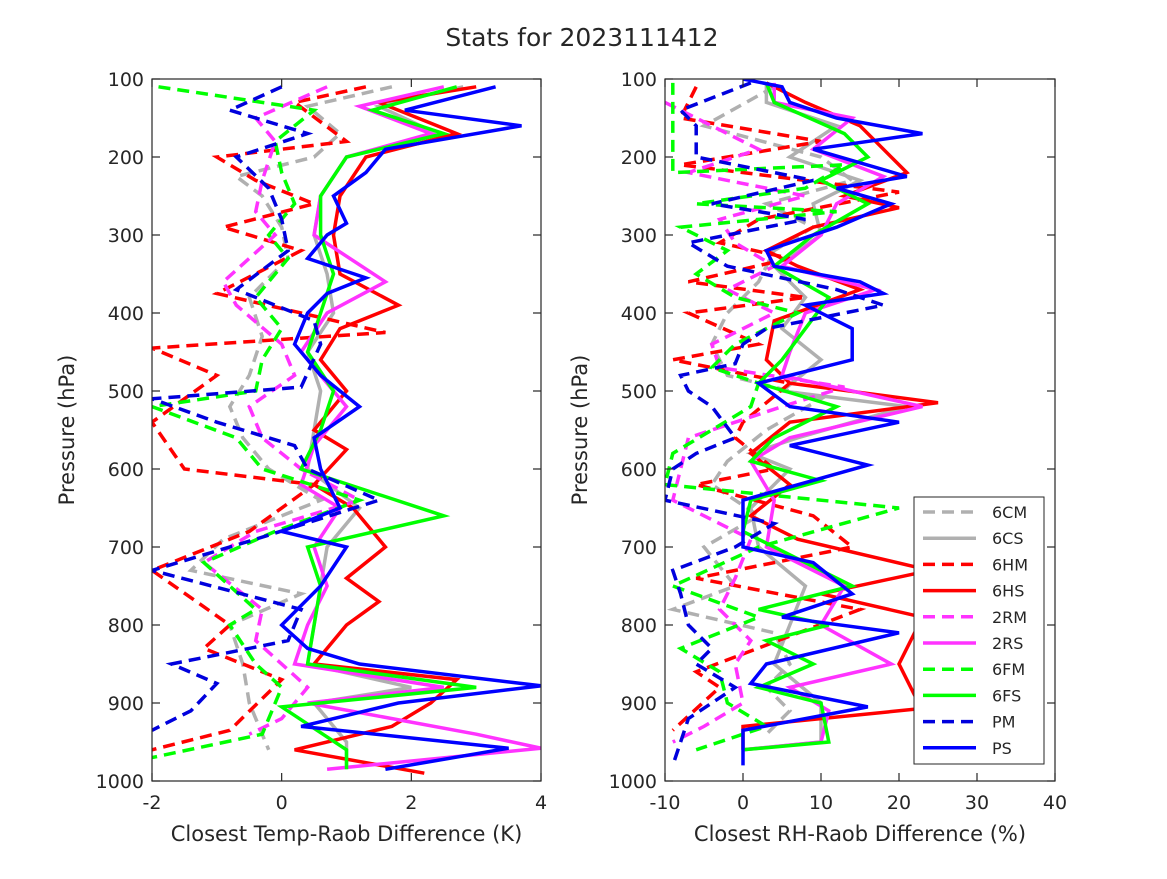  Describe the element at coordinates (1007, 643) in the screenshot. I see `legend-label: 2RS` at that location.